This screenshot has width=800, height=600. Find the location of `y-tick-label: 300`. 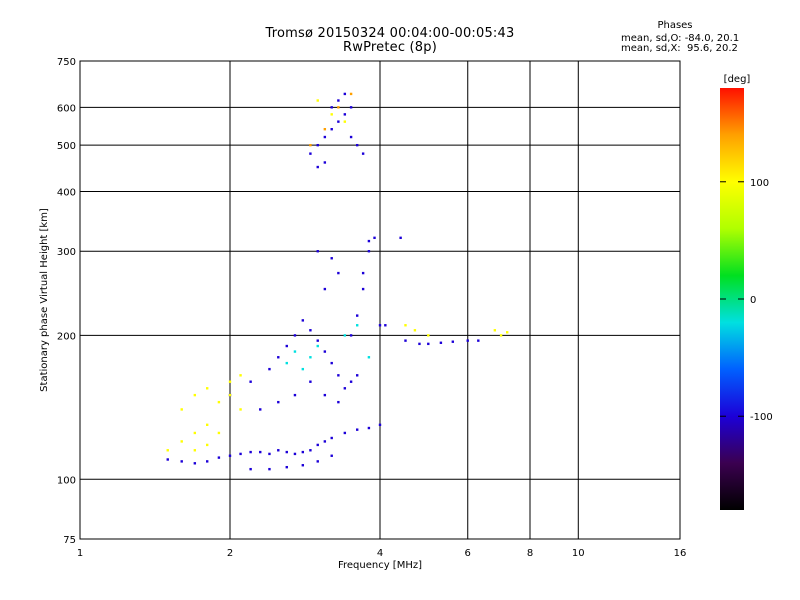

y-tick-label: 300 is located at coordinates (66, 252).